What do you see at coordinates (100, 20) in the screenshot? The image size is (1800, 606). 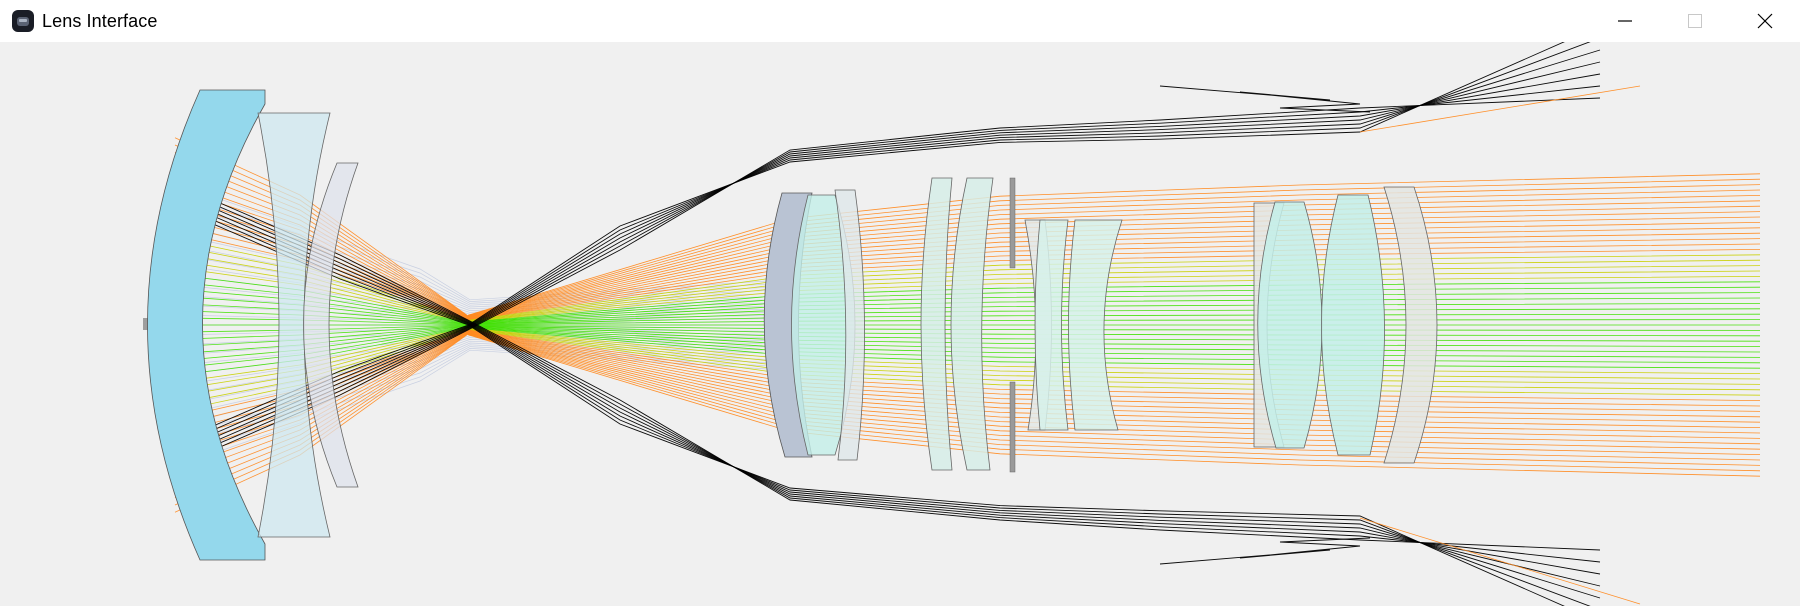 I see `window-title: Lens Interface` at bounding box center [100, 20].